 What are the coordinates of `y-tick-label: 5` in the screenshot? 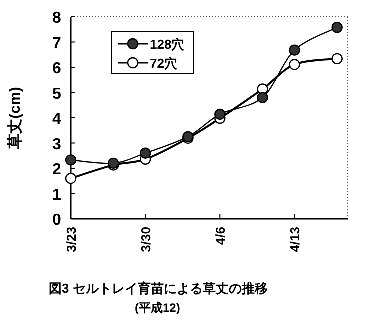 It's located at (57, 94).